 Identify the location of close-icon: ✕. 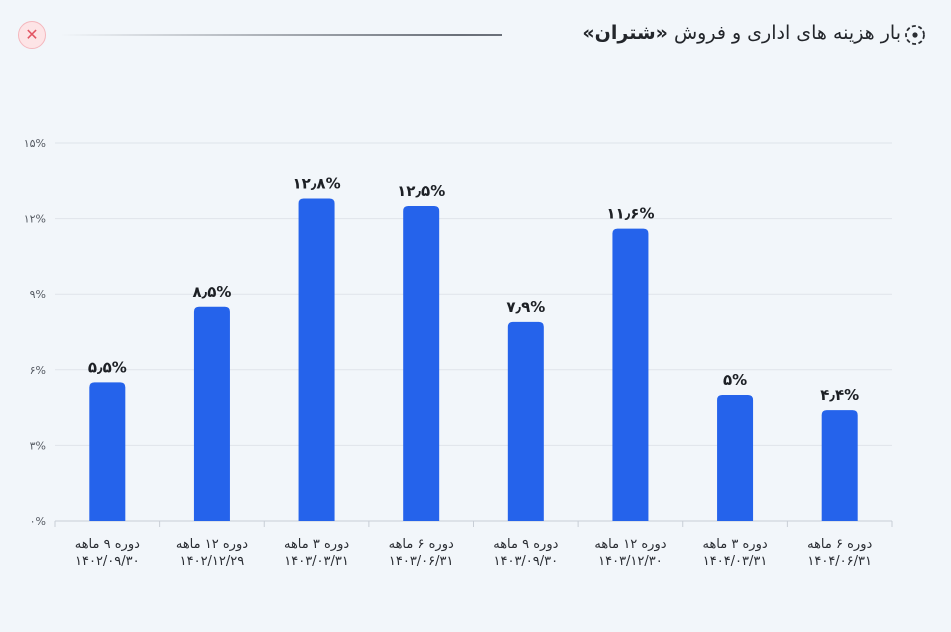
(32, 34).